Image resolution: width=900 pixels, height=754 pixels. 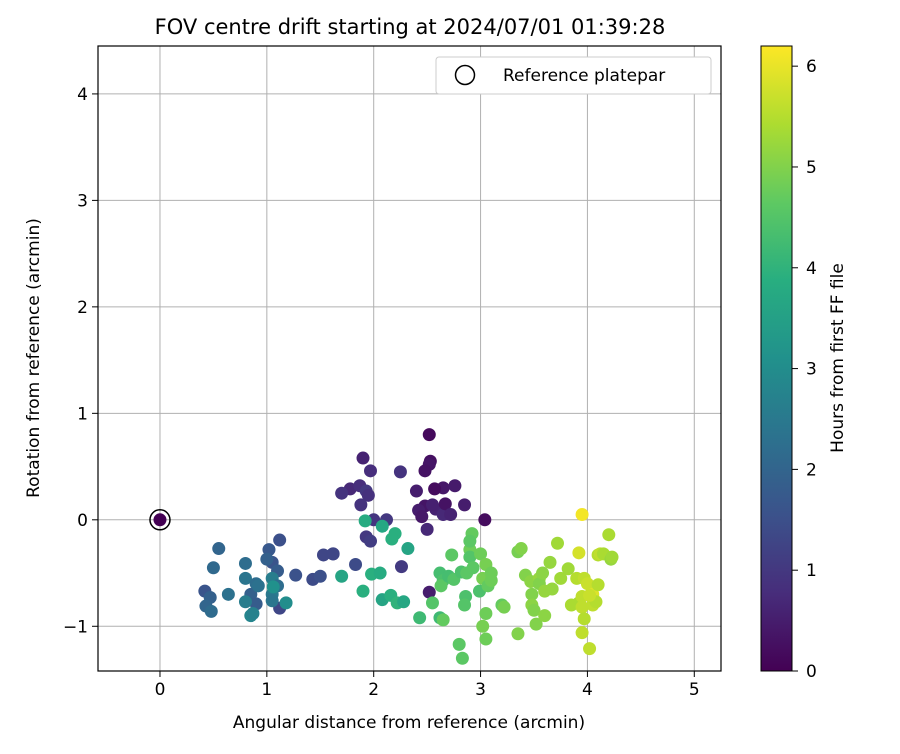 What do you see at coordinates (811, 571) in the screenshot?
I see `colorbar-tick-label: 1` at bounding box center [811, 571].